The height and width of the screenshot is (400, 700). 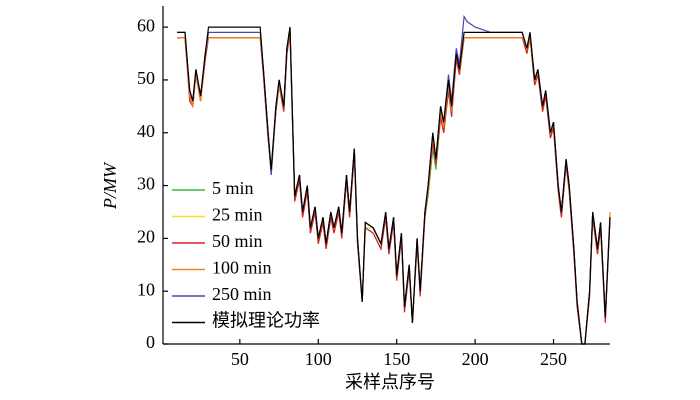 I want to click on y-tick-label: 60, so click(x=146, y=25).